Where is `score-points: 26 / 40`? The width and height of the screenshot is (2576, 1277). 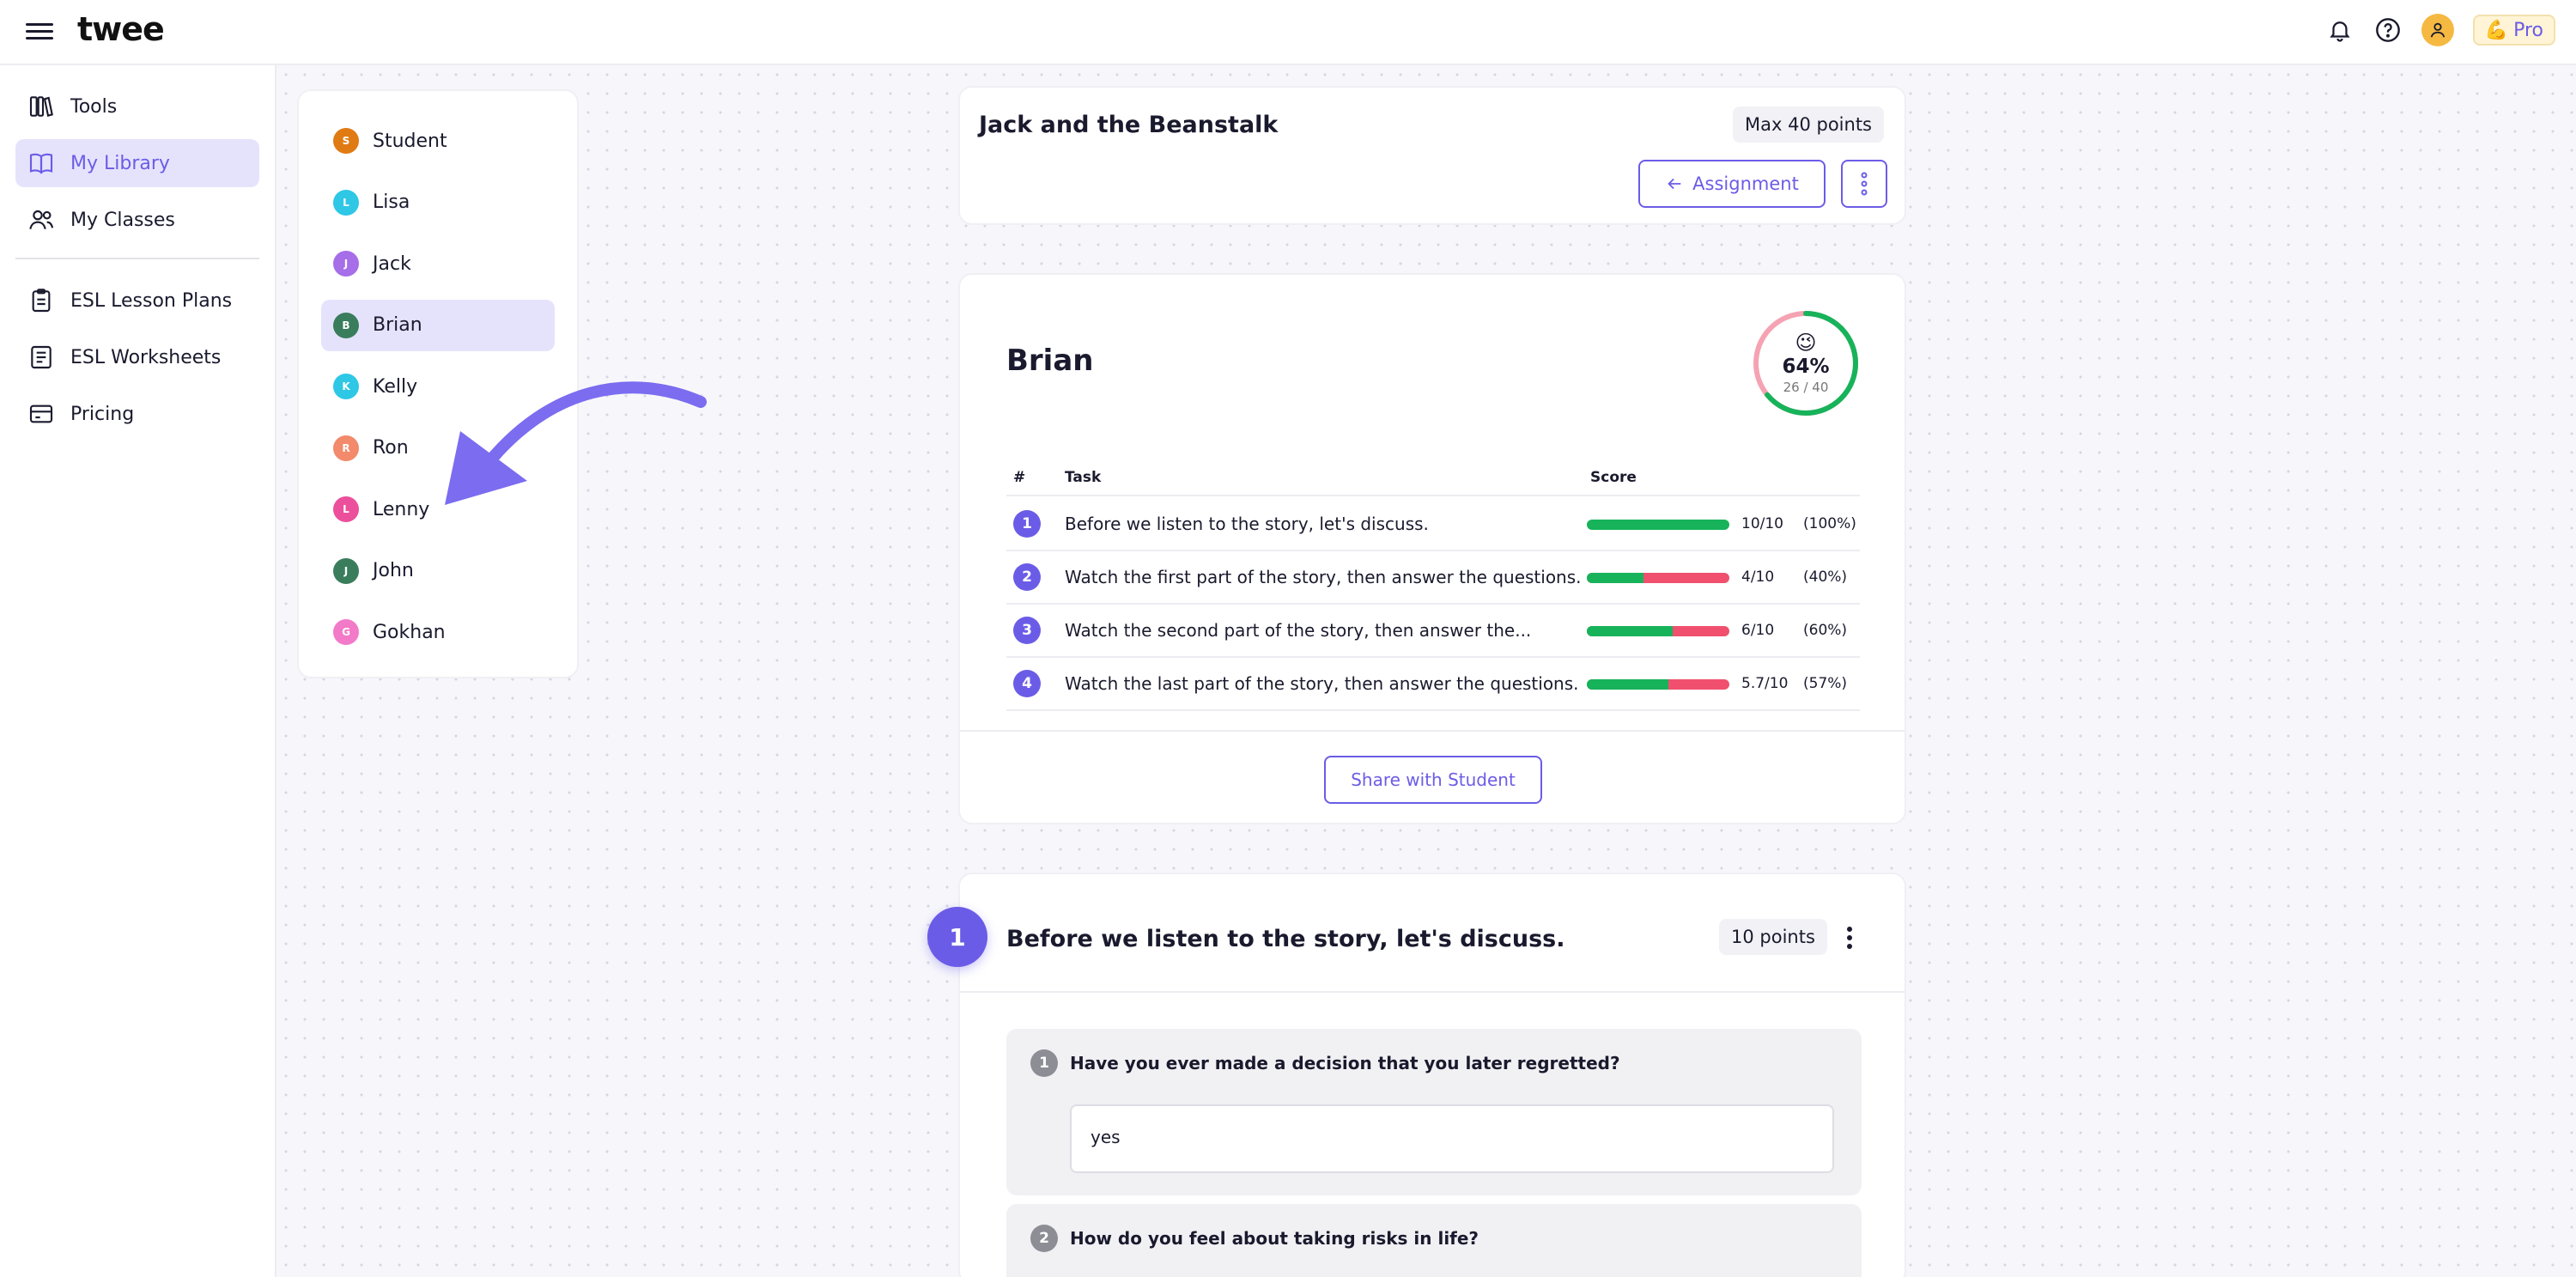 score-points: 26 / 40 is located at coordinates (1806, 387).